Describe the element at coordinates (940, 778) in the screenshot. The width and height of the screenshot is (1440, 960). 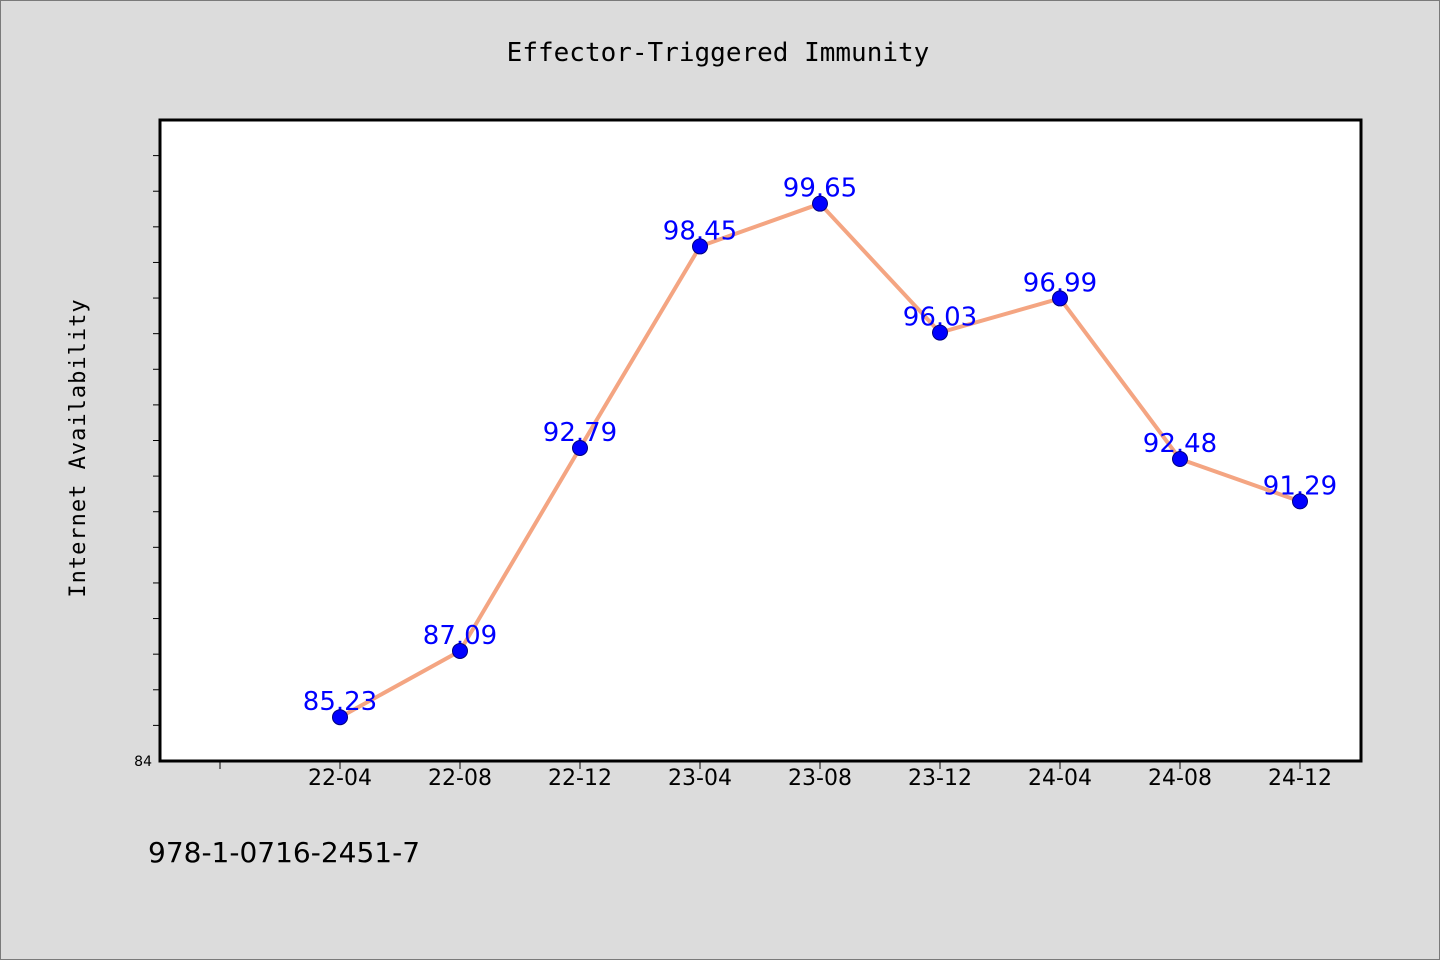
I see `x-tick-label: 23-12` at that location.